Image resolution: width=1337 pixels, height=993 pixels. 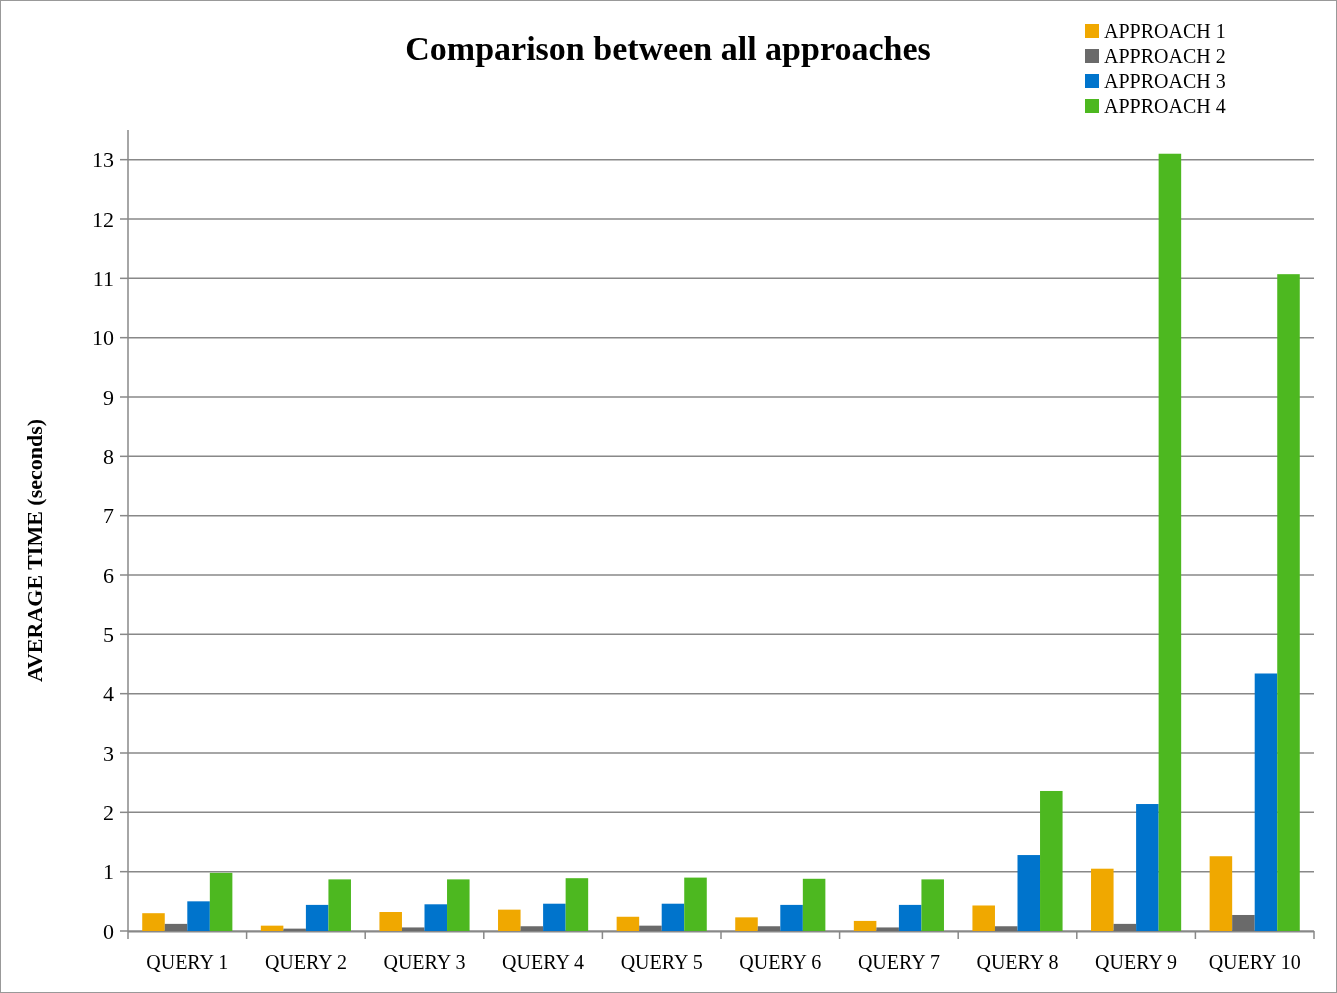 I want to click on y-tick-label: 0, so click(x=108, y=931).